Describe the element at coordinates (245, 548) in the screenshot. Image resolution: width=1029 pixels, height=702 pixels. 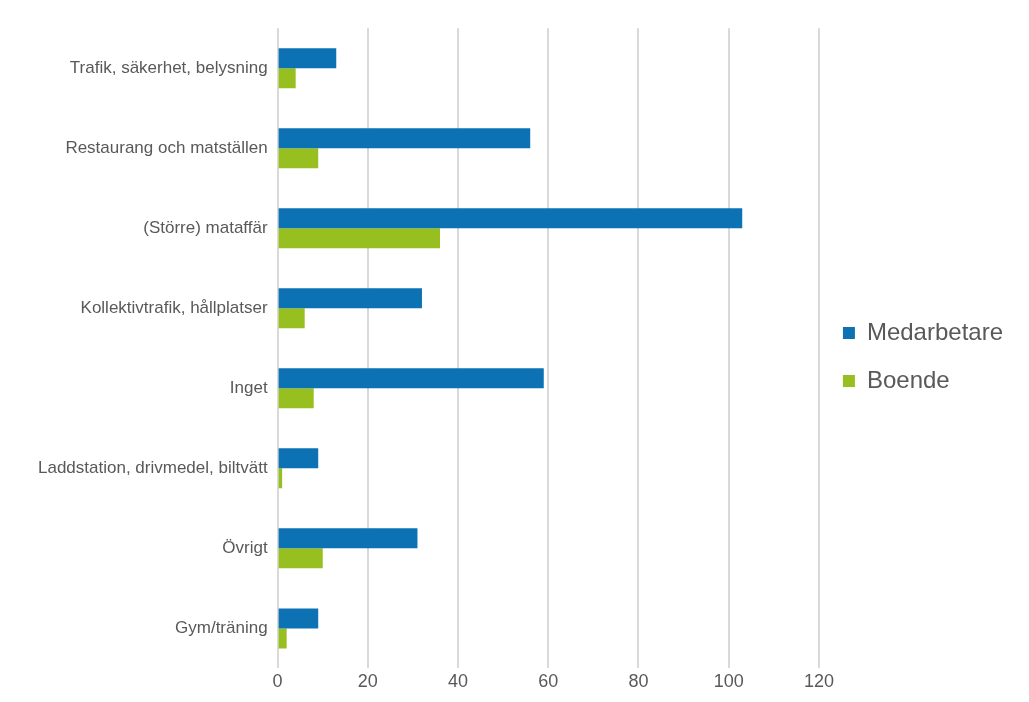
I see `y-tick-label: Övrigt` at that location.